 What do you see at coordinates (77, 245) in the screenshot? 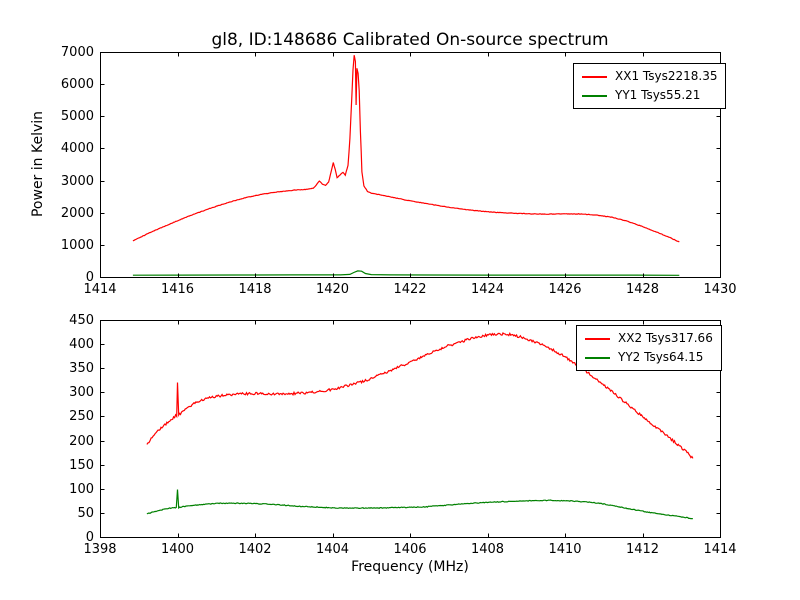
I see `y-tick-label: 1000` at bounding box center [77, 245].